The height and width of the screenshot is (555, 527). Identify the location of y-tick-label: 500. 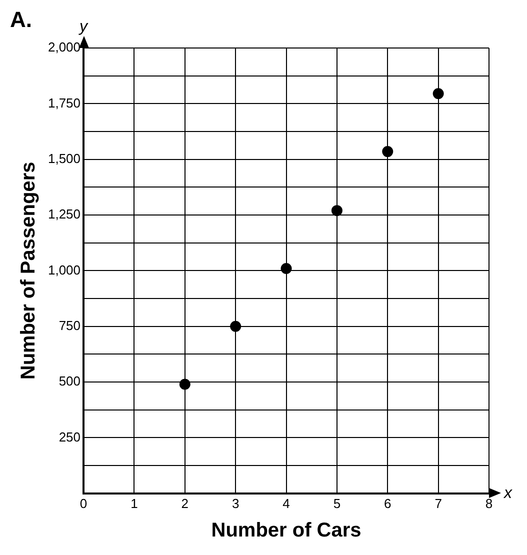
(69, 381).